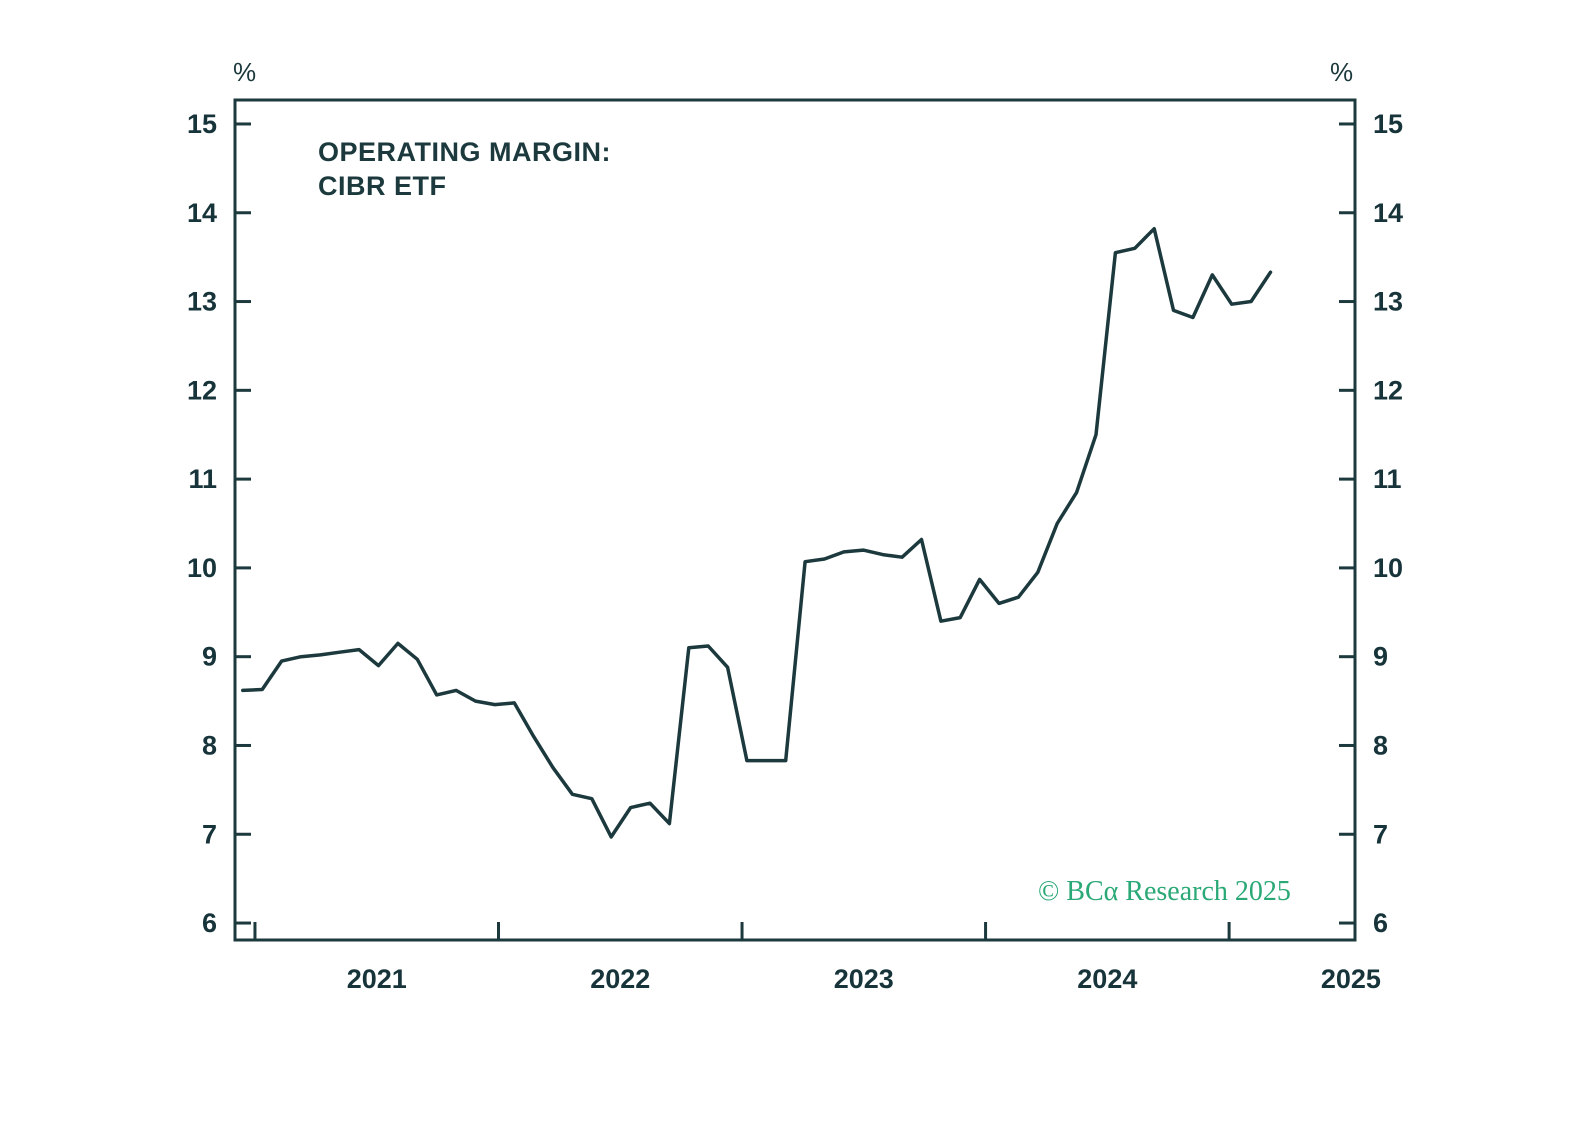  What do you see at coordinates (1388, 213) in the screenshot?
I see `y-tick-label-right: 14` at bounding box center [1388, 213].